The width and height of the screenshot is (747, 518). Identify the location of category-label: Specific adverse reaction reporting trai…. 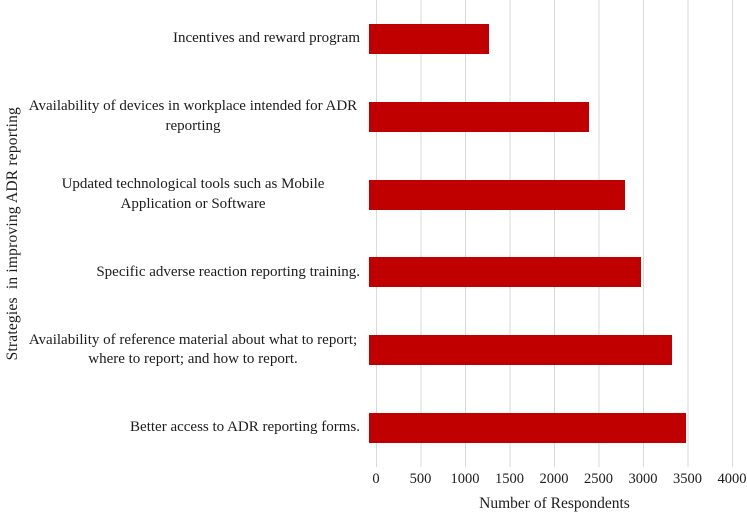
(228, 271).